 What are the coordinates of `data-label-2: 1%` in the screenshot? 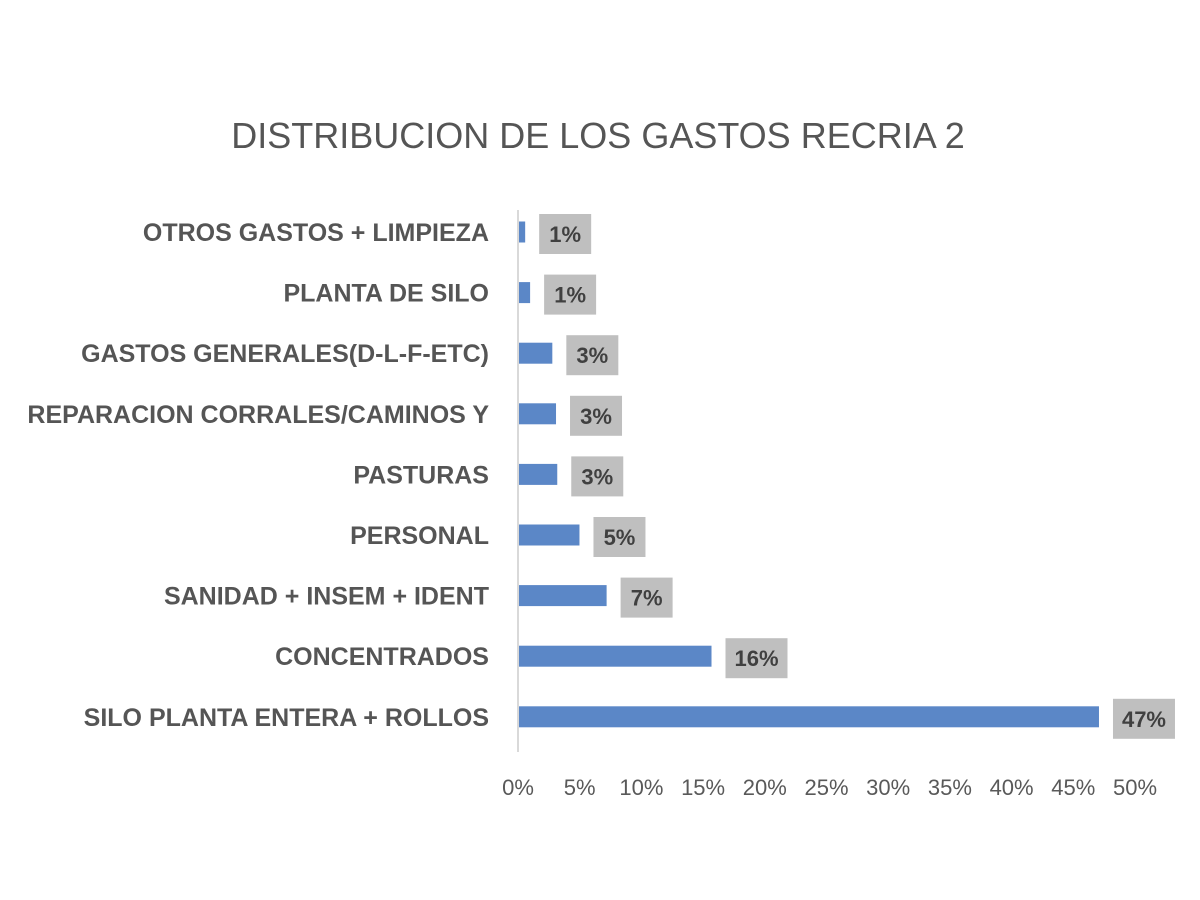 It's located at (570, 295).